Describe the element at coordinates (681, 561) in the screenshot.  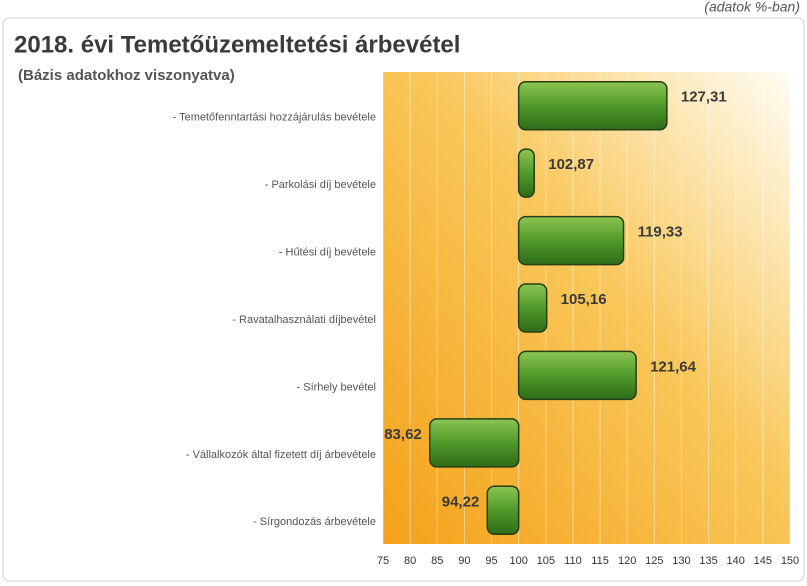
I see `x-tick-label: 130` at that location.